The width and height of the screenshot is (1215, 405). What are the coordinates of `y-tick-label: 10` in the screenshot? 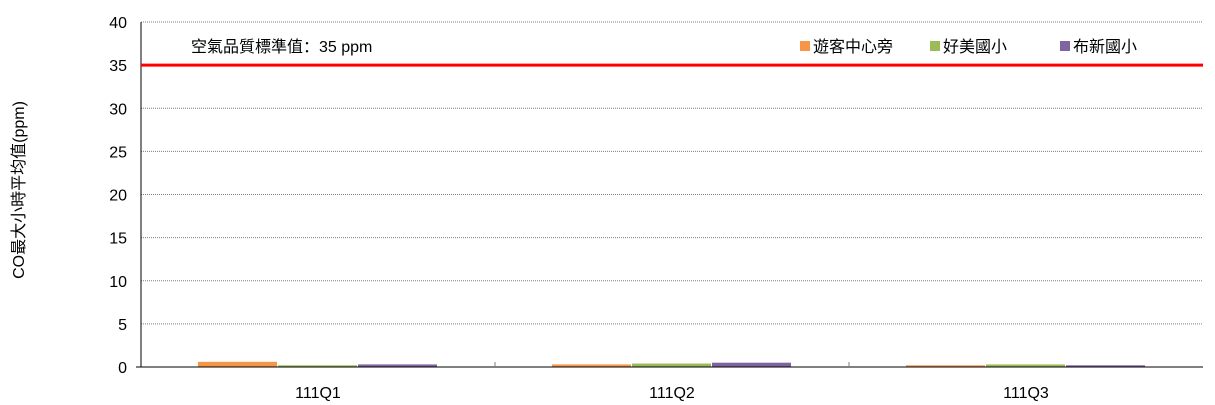 It's located at (118, 282).